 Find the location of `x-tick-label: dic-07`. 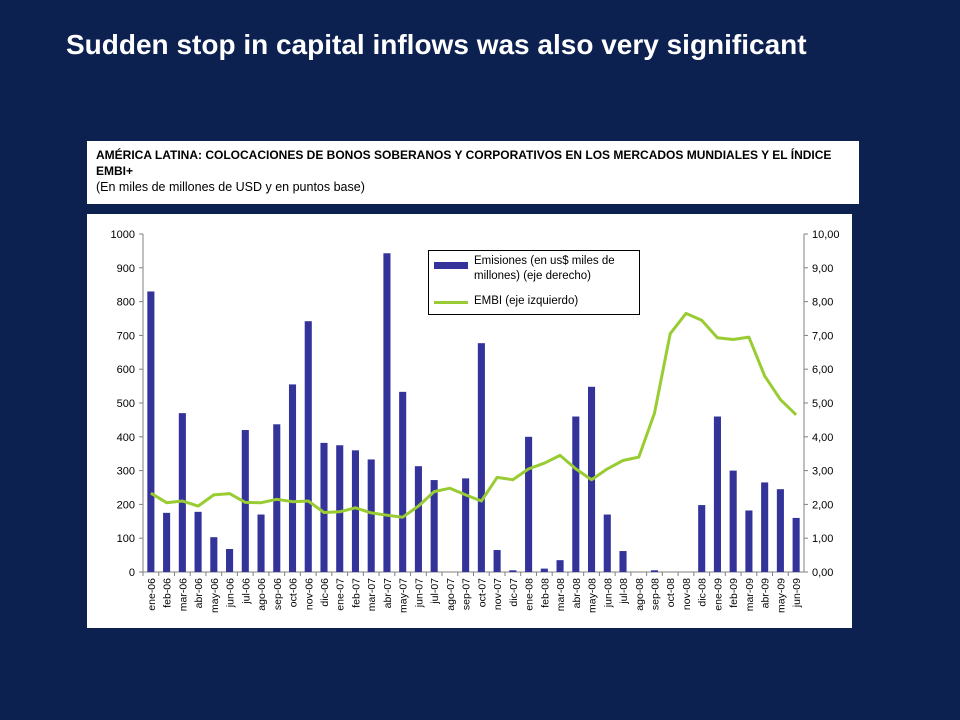

x-tick-label: dic-07 is located at coordinates (514, 592).